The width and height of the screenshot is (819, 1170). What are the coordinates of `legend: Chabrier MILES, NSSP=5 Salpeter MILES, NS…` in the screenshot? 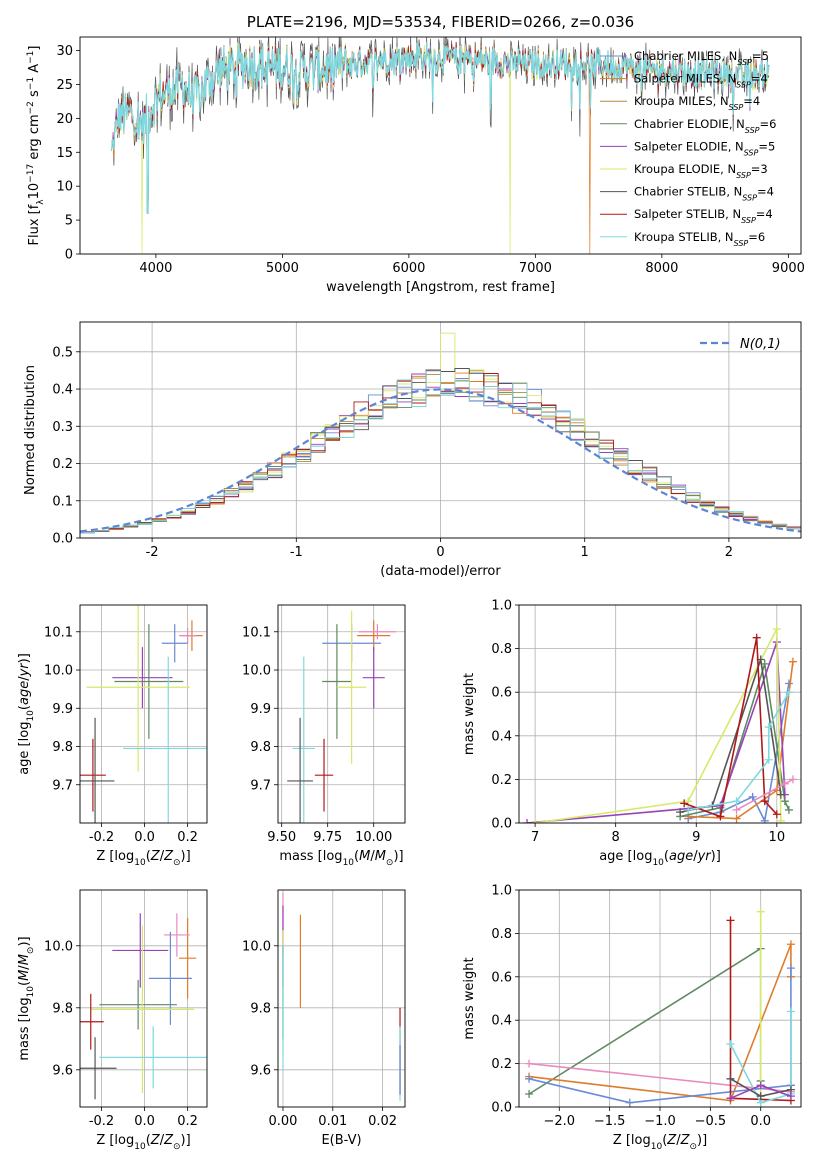 It's located at (688, 148).